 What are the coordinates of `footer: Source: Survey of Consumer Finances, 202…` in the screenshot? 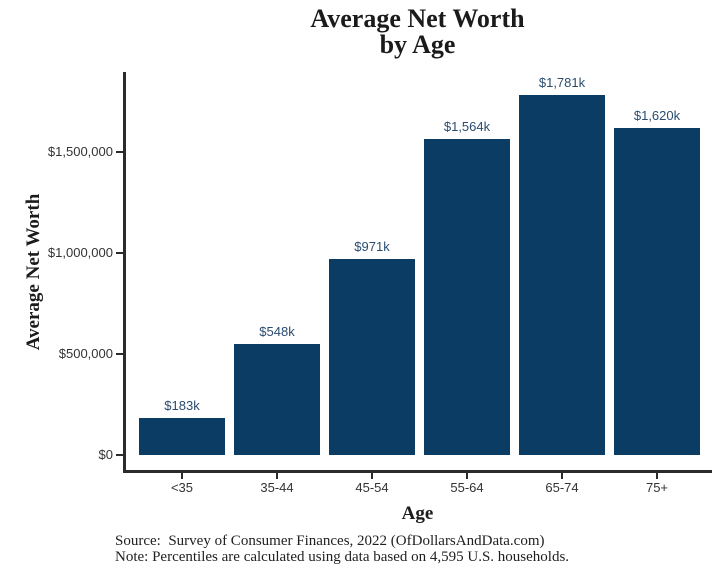 It's located at (410, 549).